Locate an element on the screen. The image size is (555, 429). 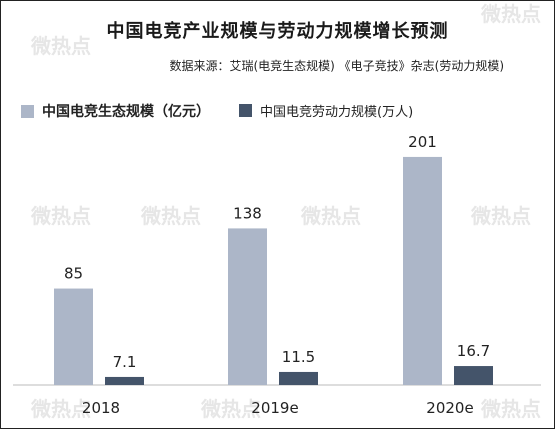
data-source-note: 数据来源：艾瑞(电竞生态规模) 《电子竞技》杂志(劳动力规模) is located at coordinates (336, 66).